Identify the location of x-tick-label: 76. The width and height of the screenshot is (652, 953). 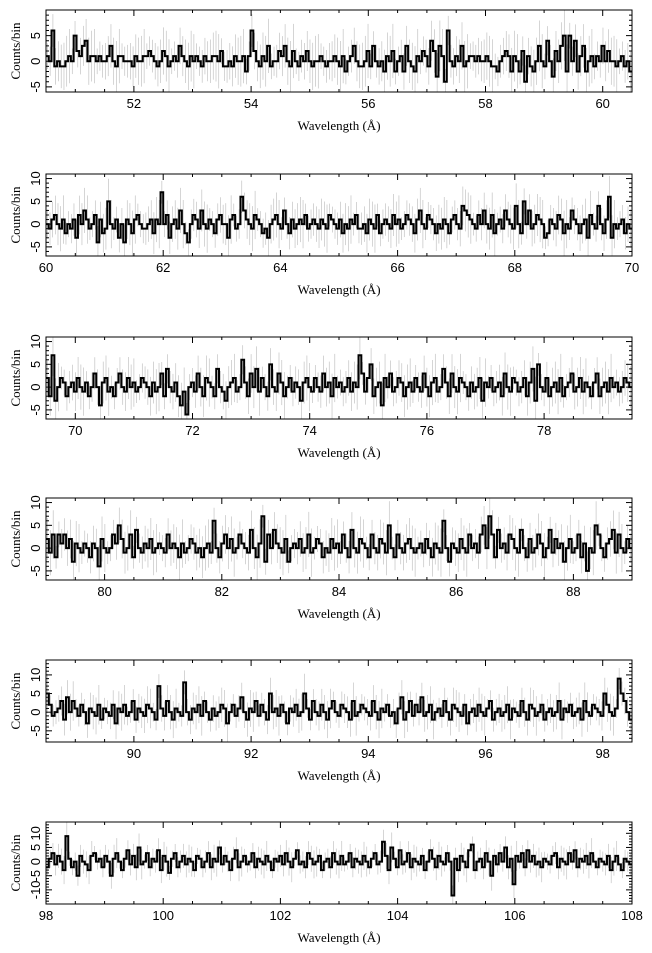
(427, 430).